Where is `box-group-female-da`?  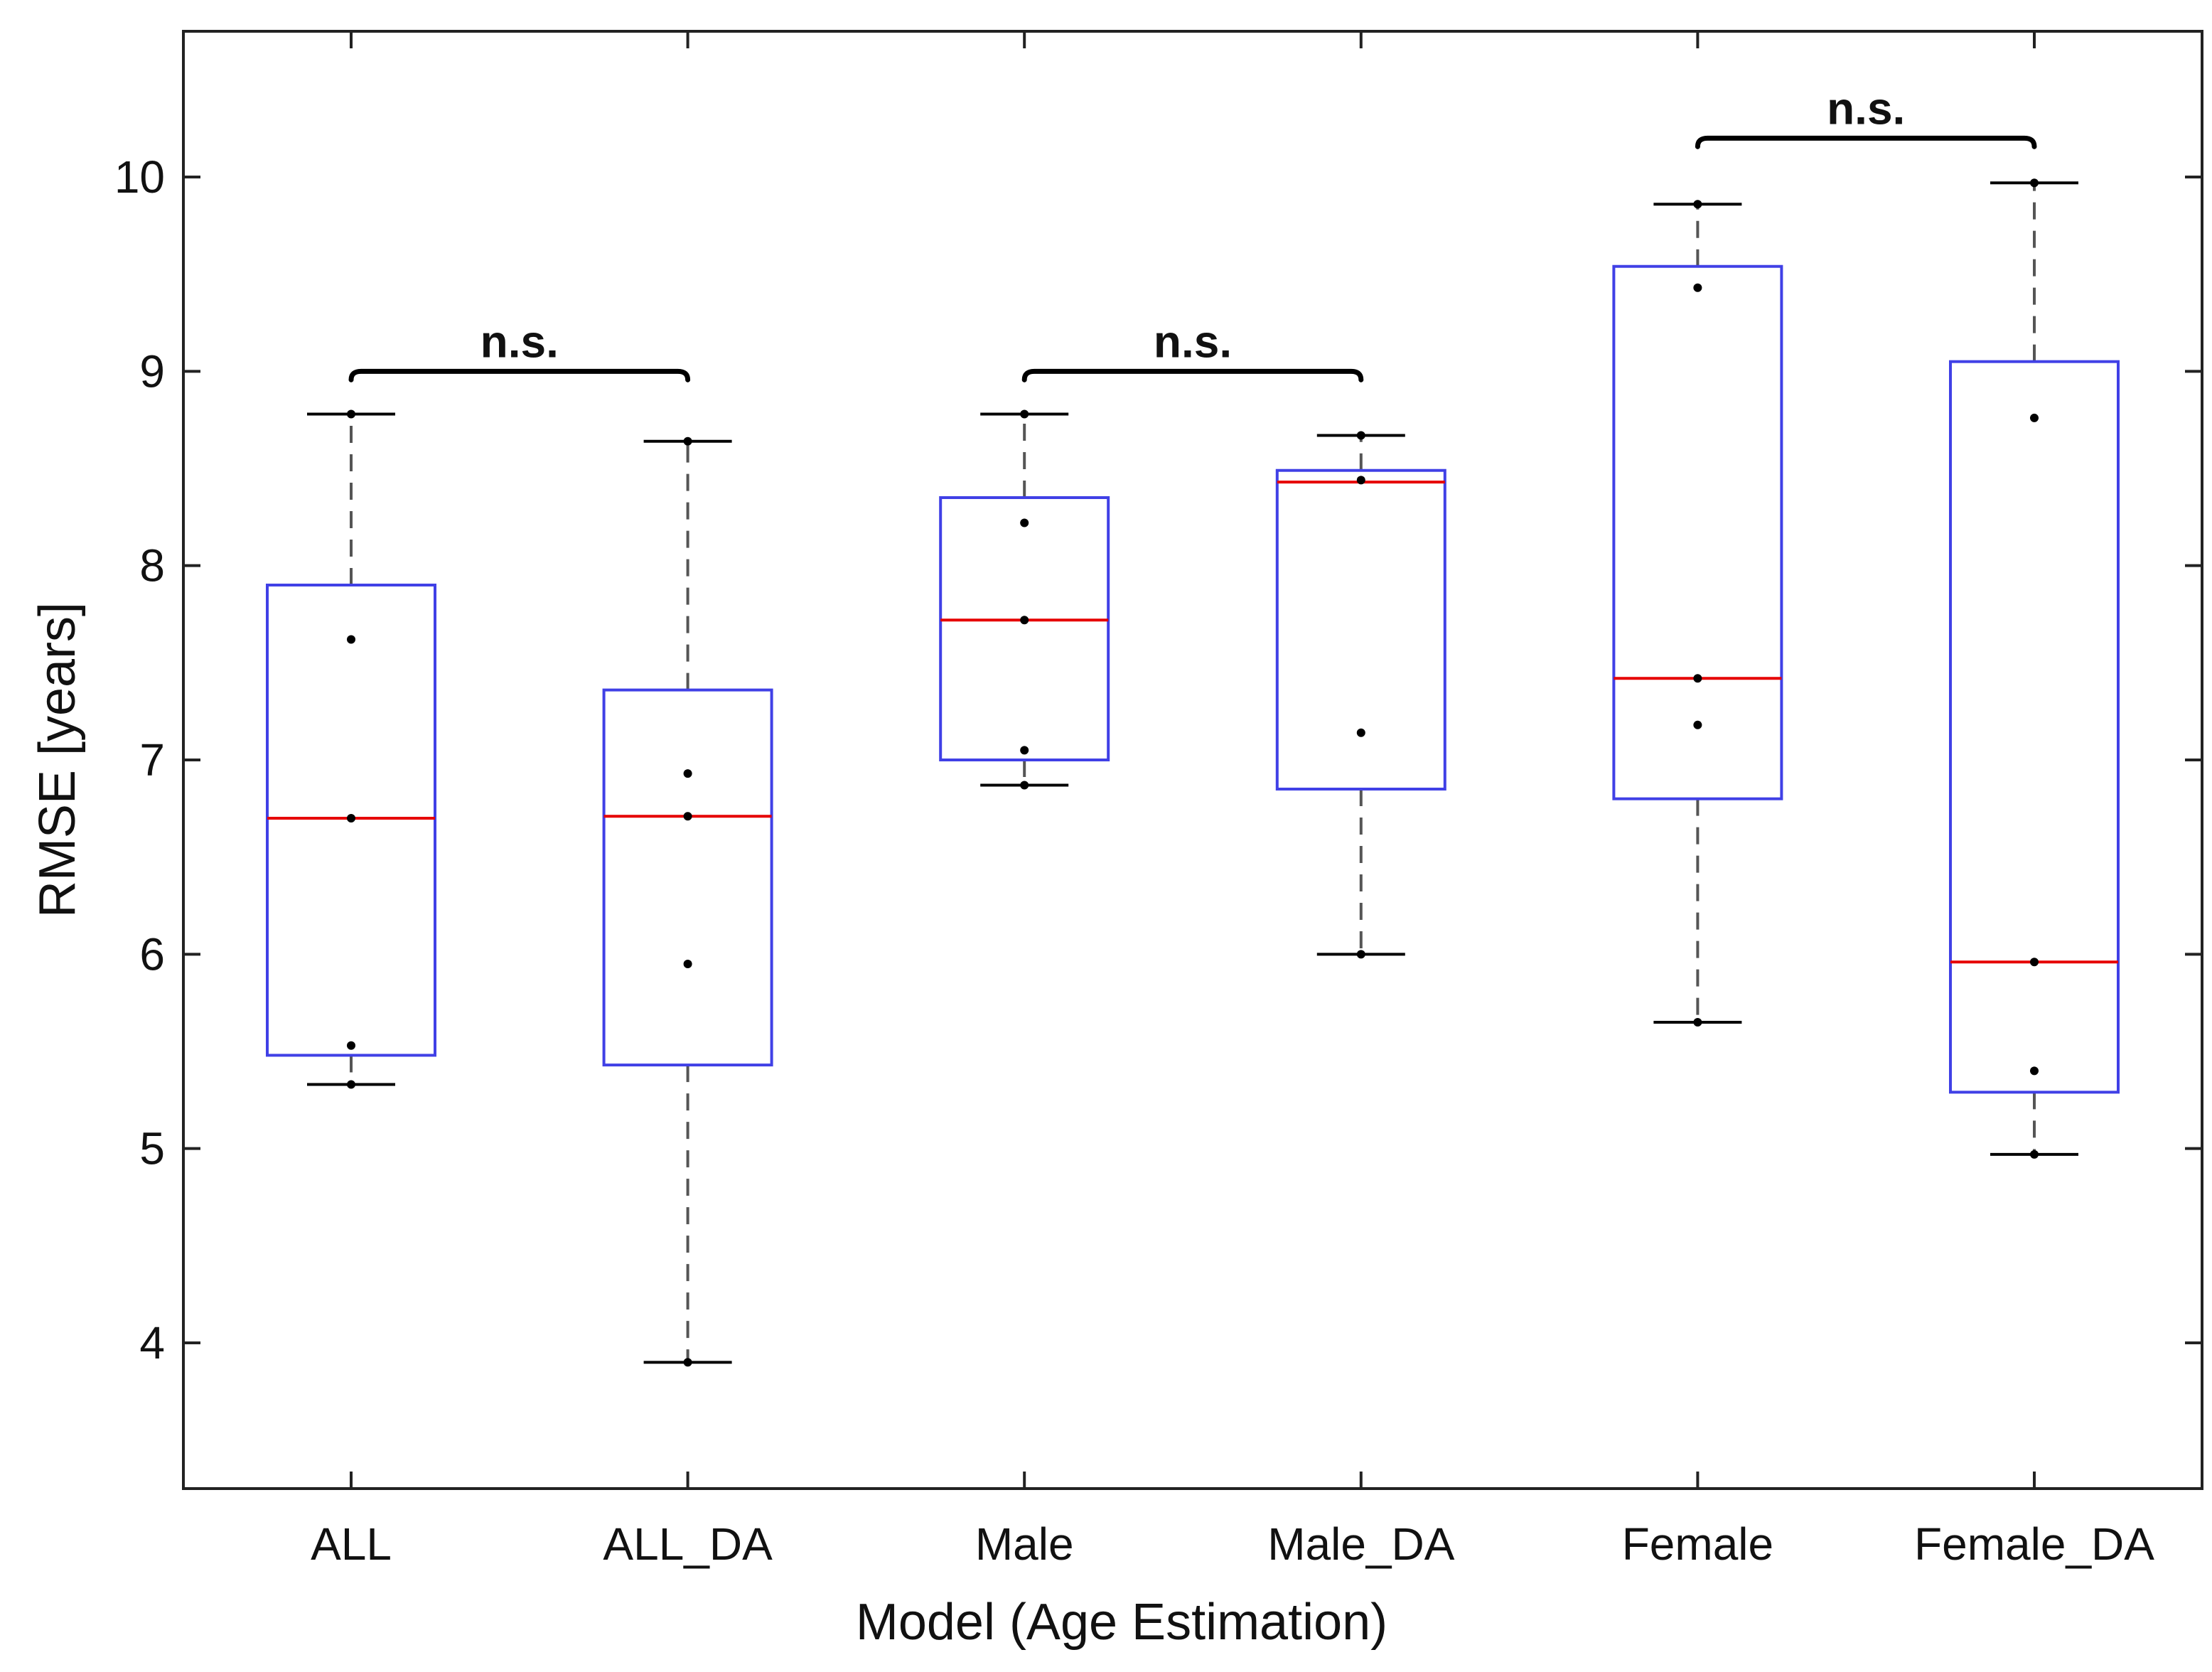
box-group-female-da is located at coordinates (2034, 668).